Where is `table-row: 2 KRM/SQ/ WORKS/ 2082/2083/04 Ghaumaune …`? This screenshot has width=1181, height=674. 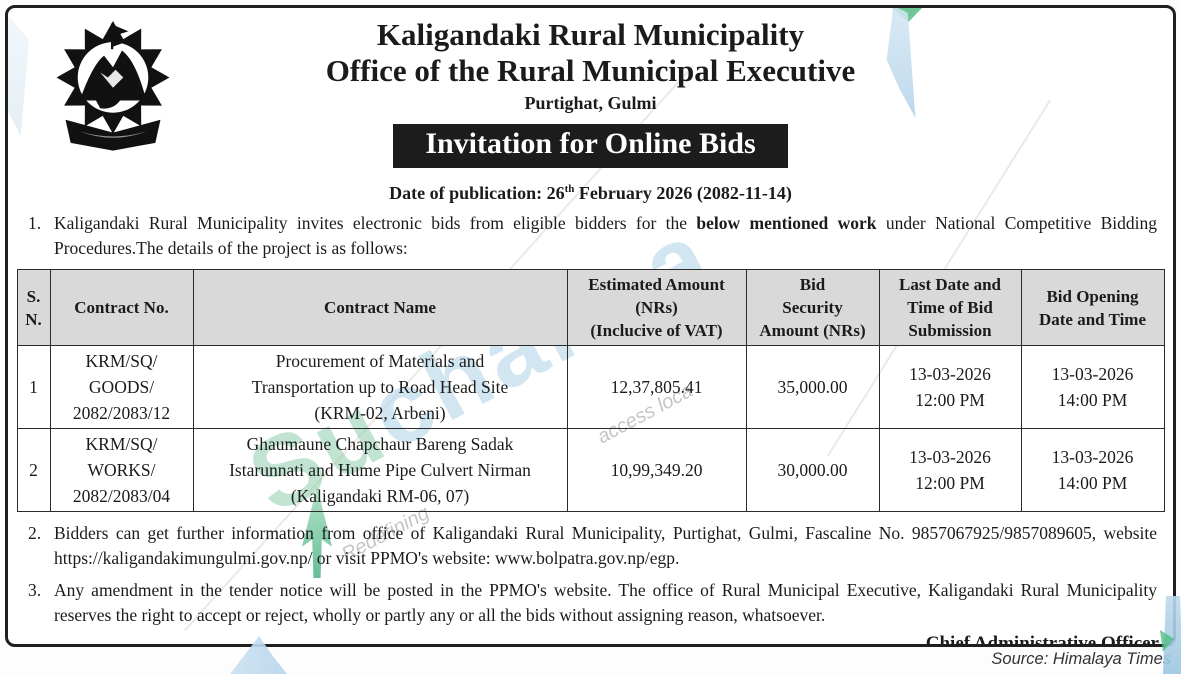 table-row: 2 KRM/SQ/ WORKS/ 2082/2083/04 Ghaumaune … is located at coordinates (590, 470).